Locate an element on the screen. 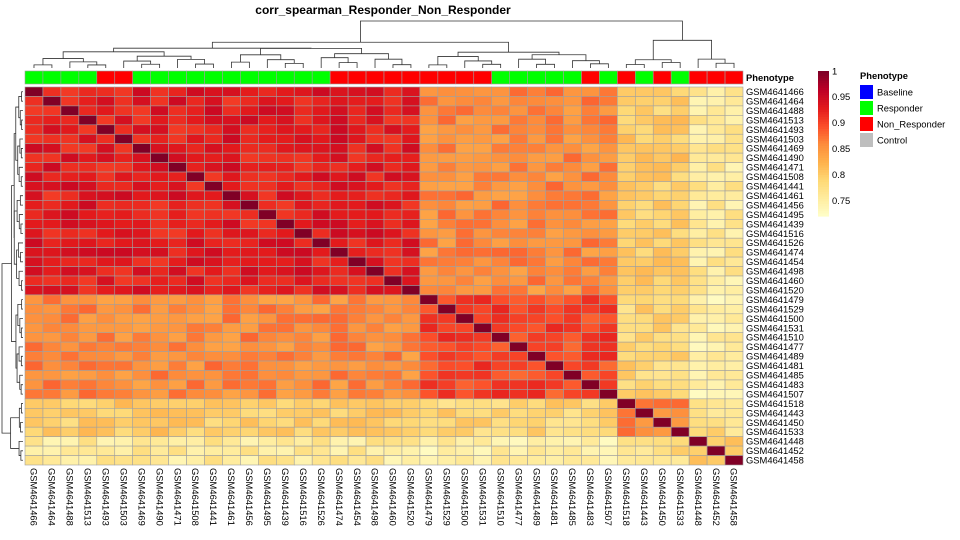  column-label: GSM4641510 is located at coordinates (500, 497).